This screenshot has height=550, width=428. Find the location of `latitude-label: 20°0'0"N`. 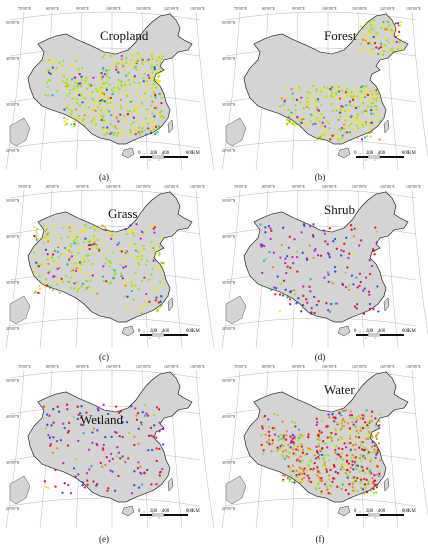

latitude-label: 20°0'0"N is located at coordinates (229, 329).